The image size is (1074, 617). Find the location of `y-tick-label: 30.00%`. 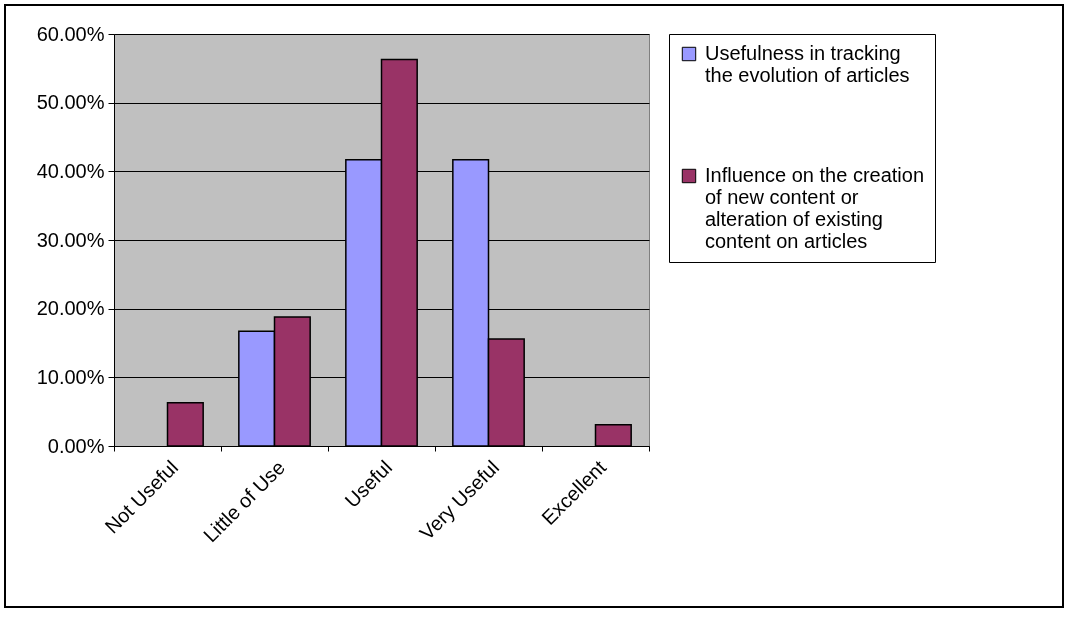

y-tick-label: 30.00% is located at coordinates (70, 239).